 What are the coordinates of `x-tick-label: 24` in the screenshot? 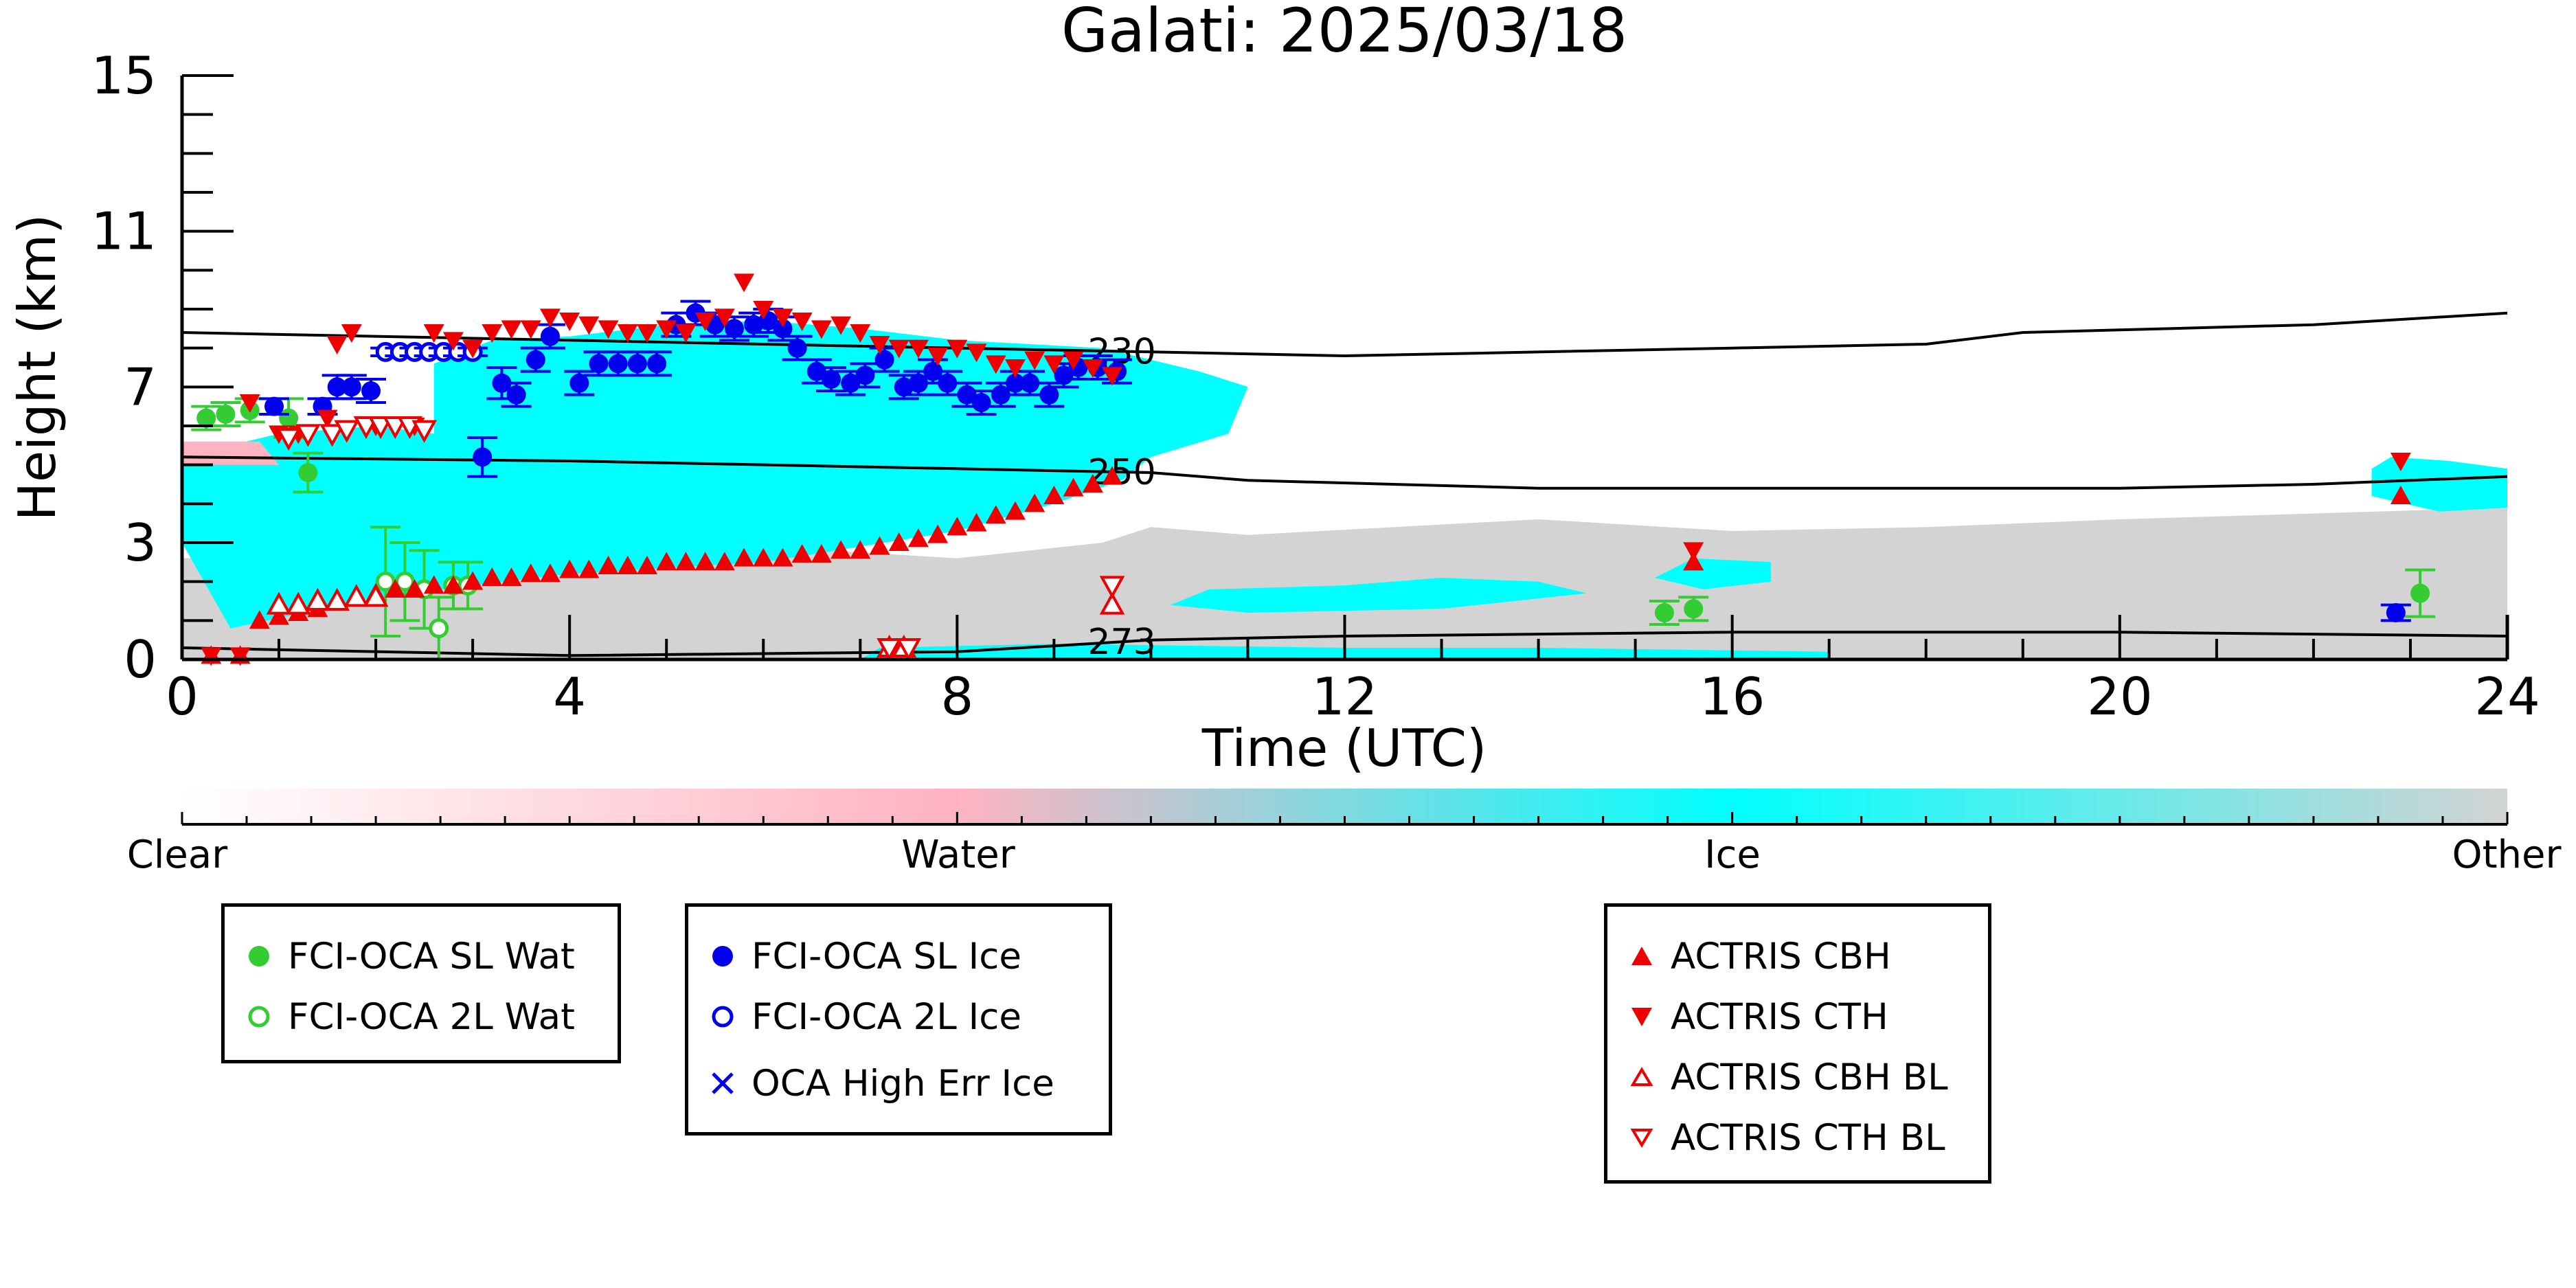 It's located at (2507, 696).